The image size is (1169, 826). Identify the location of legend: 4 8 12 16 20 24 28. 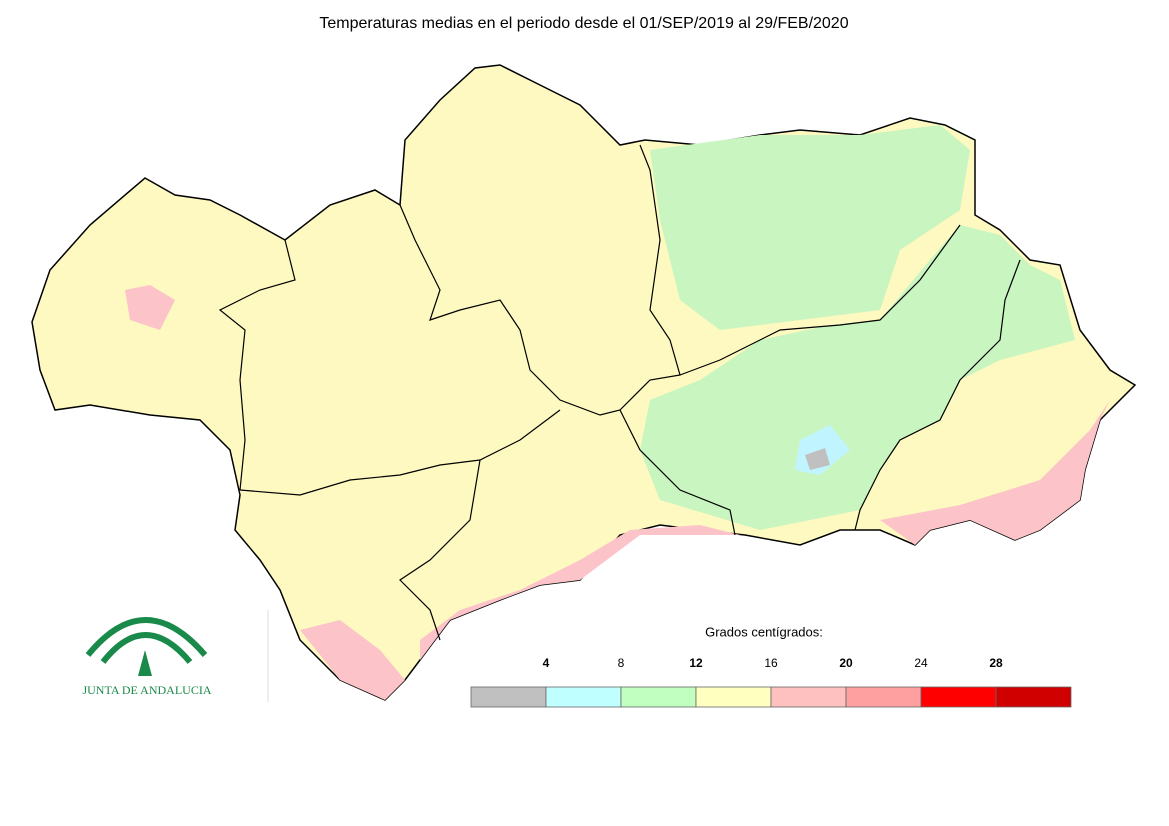
(771, 682).